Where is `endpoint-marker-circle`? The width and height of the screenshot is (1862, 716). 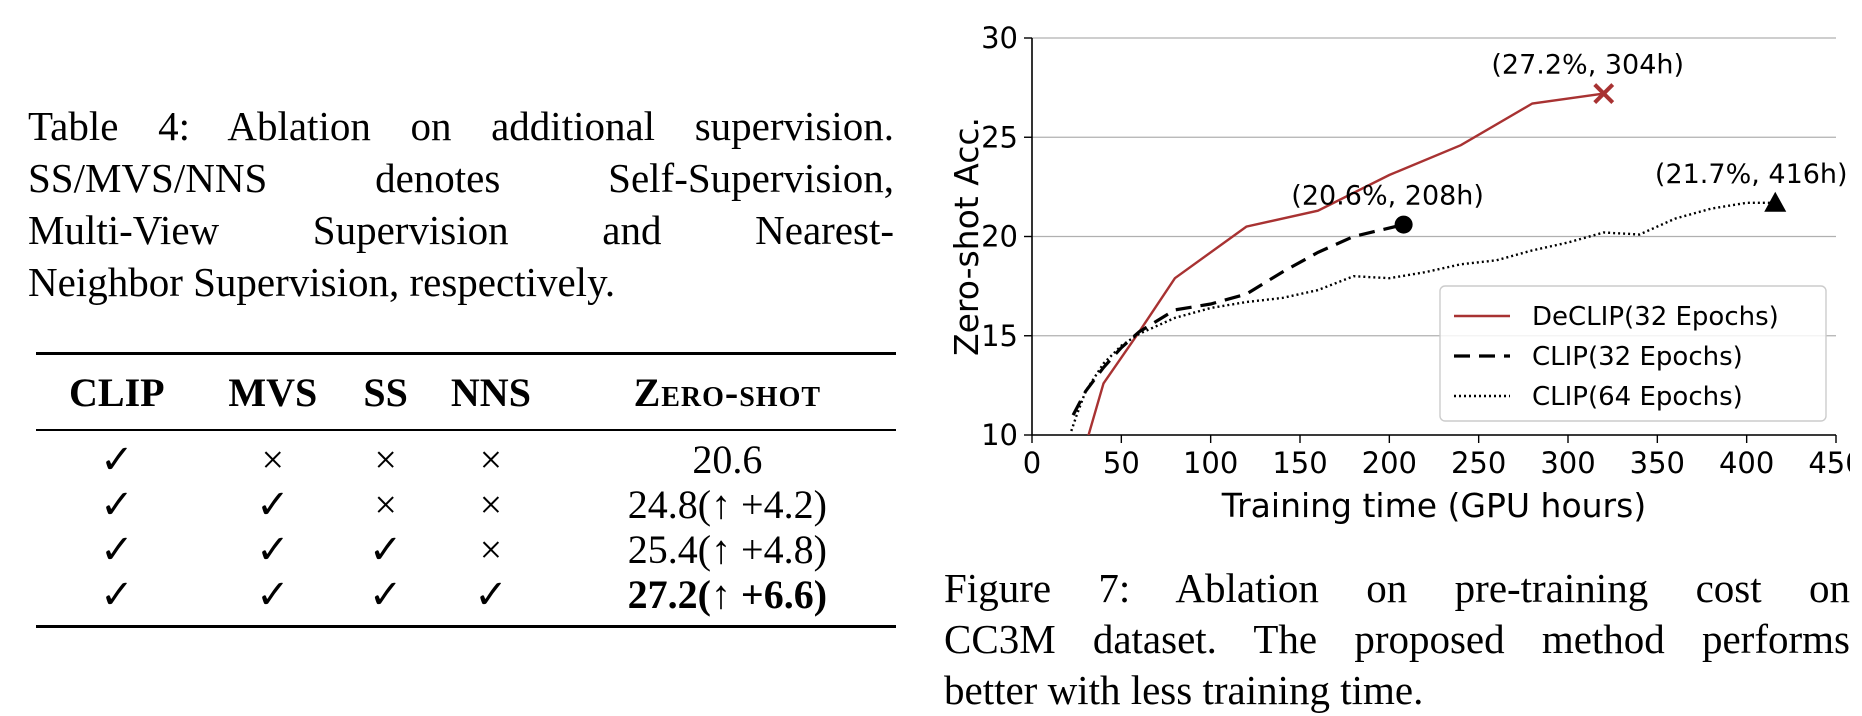 endpoint-marker-circle is located at coordinates (1403, 224).